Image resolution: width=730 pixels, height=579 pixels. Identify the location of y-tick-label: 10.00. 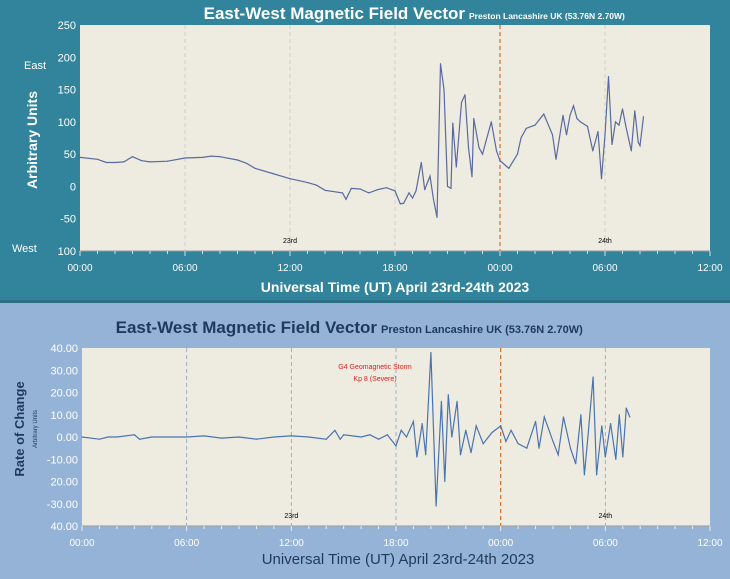
(64, 416).